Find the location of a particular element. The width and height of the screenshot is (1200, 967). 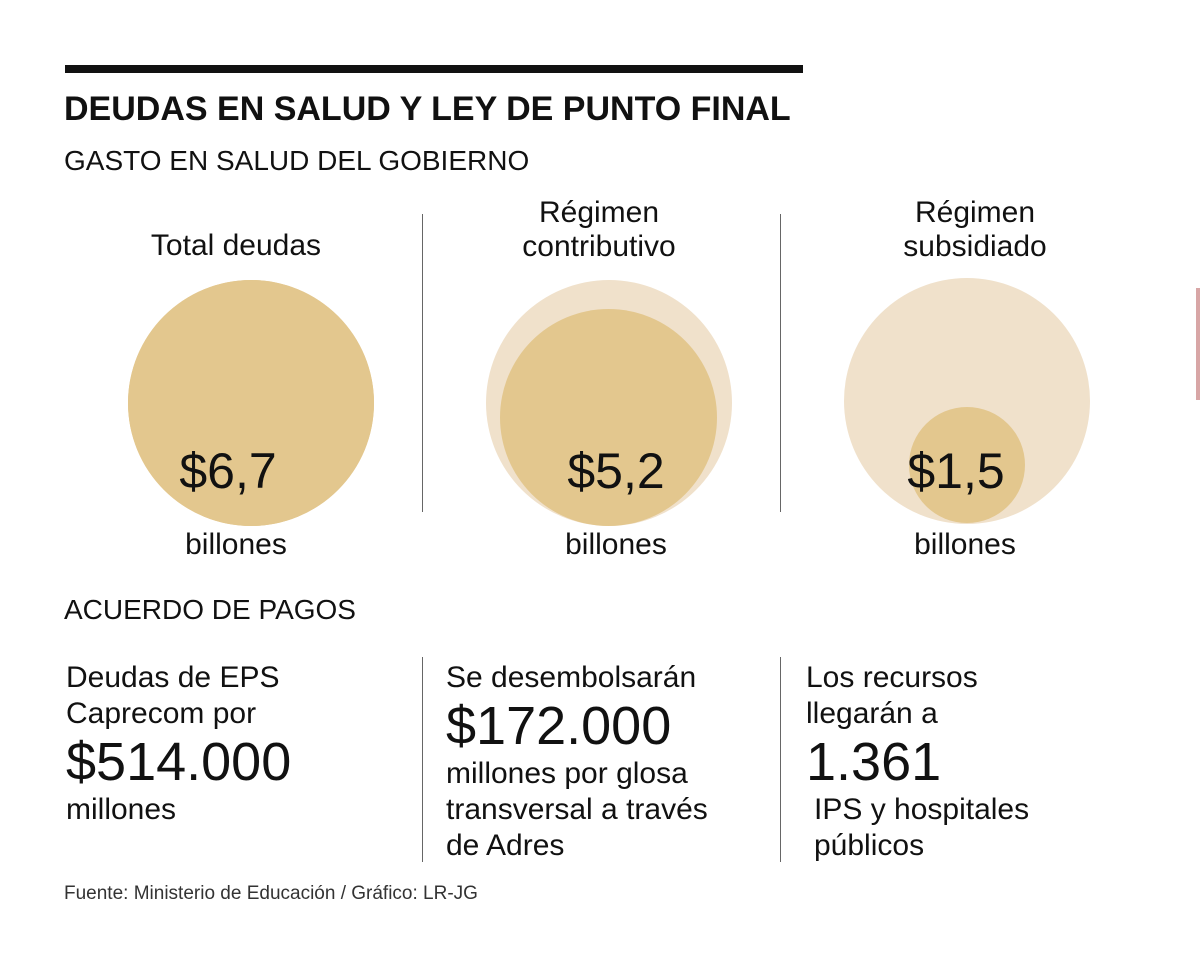

value-label-subsidiado: $1,5 is located at coordinates (956, 471).